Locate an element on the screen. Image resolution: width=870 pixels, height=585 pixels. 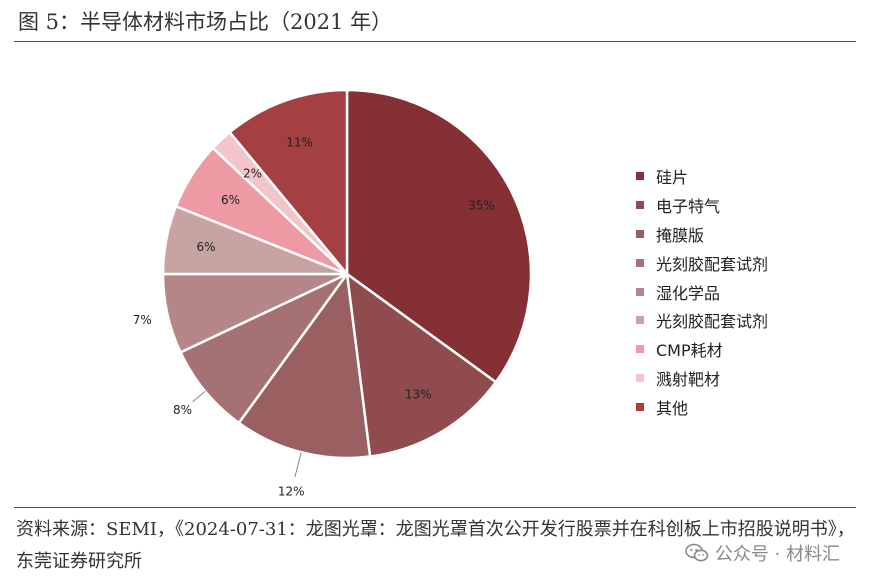
source-divider is located at coordinates (435, 507).